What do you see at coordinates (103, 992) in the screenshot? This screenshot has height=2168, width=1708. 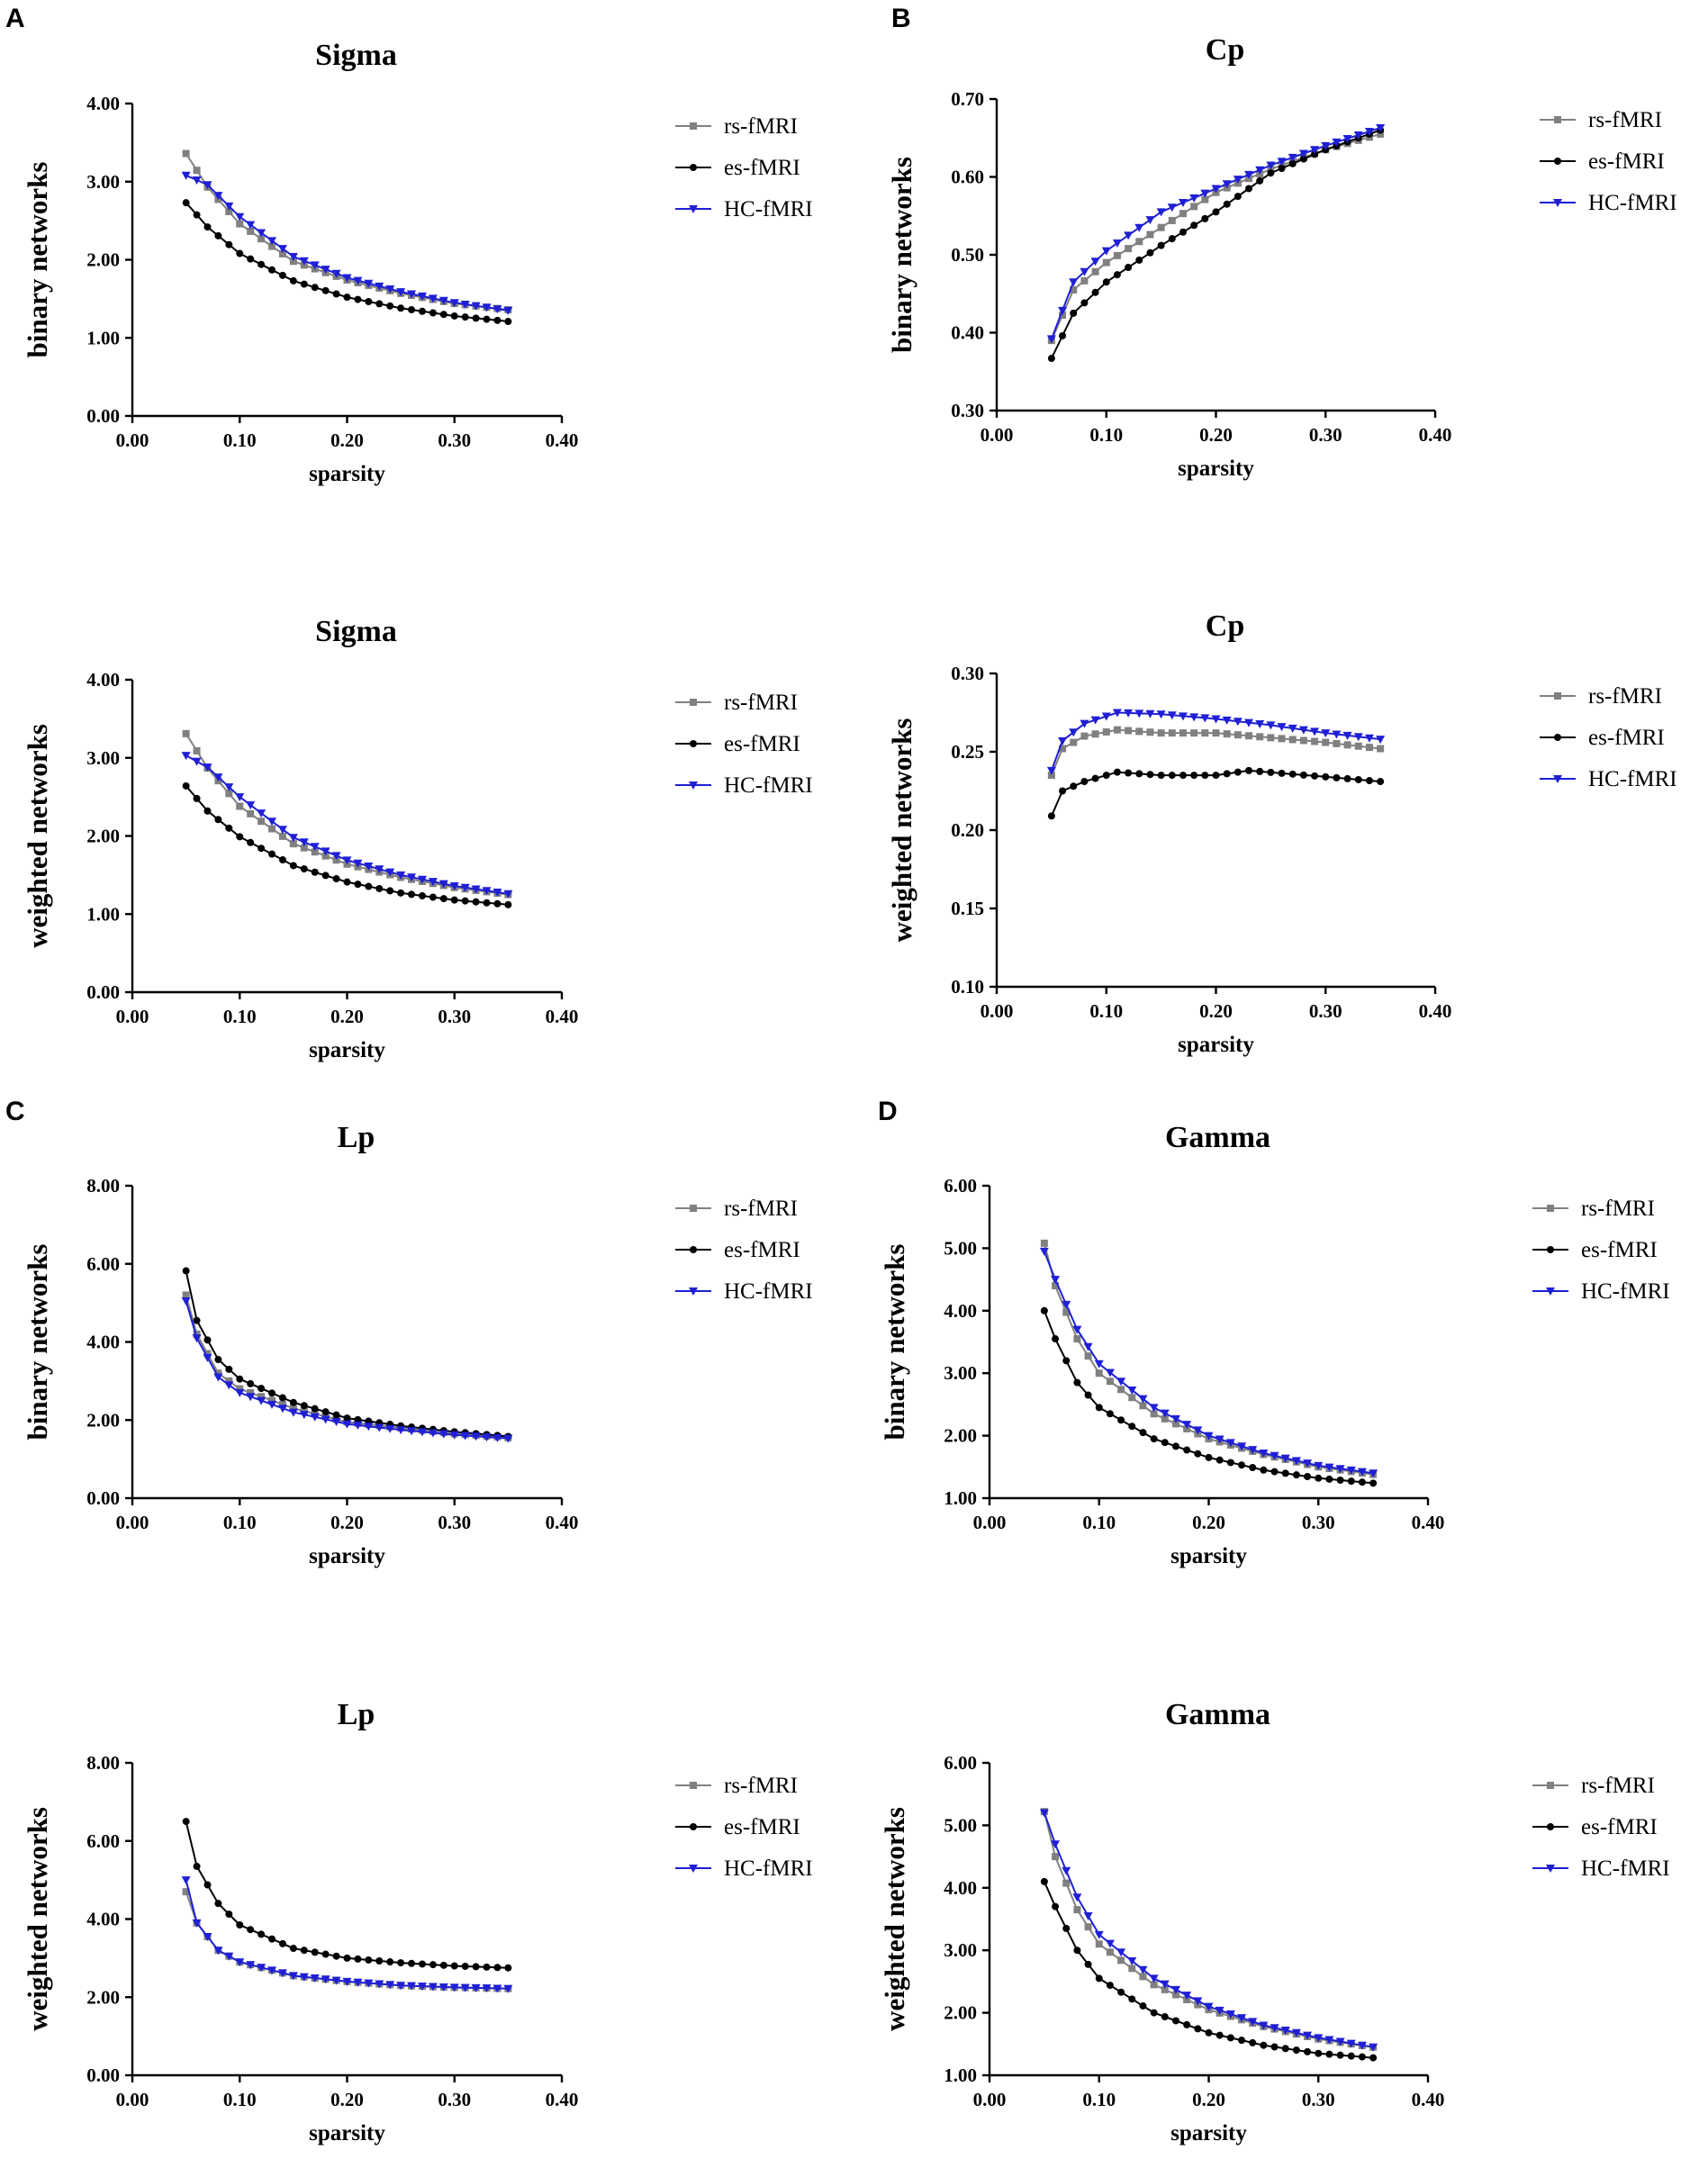 I see `y-tick-label: 0.00` at bounding box center [103, 992].